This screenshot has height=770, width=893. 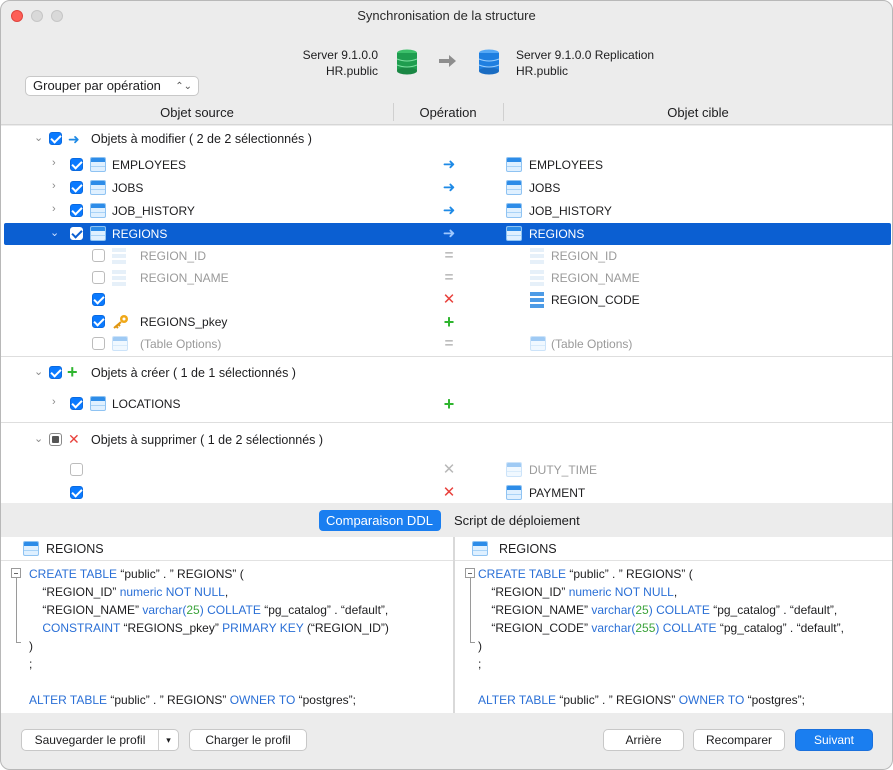 What do you see at coordinates (183, 86) in the screenshot?
I see `updown-chevron-icon: ⌃⌄` at bounding box center [183, 86].